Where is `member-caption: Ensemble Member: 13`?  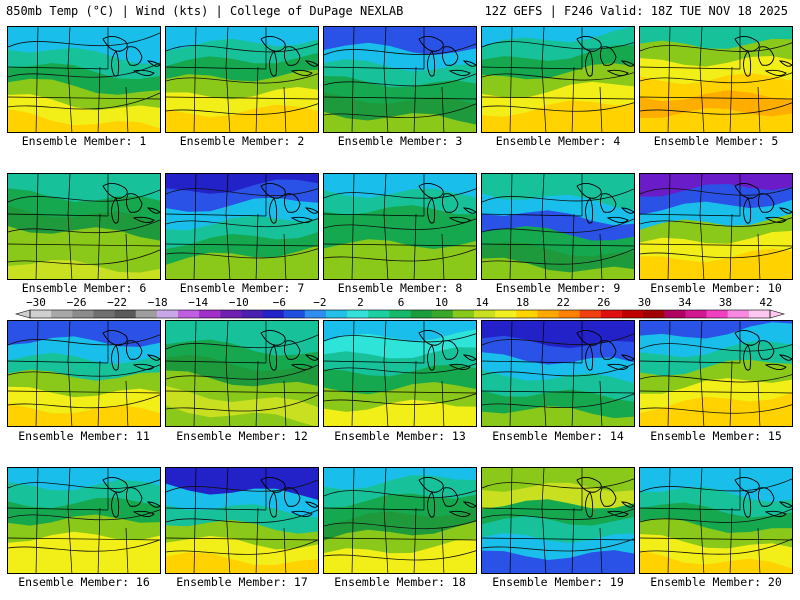
member-caption: Ensemble Member: 13 is located at coordinates (400, 436).